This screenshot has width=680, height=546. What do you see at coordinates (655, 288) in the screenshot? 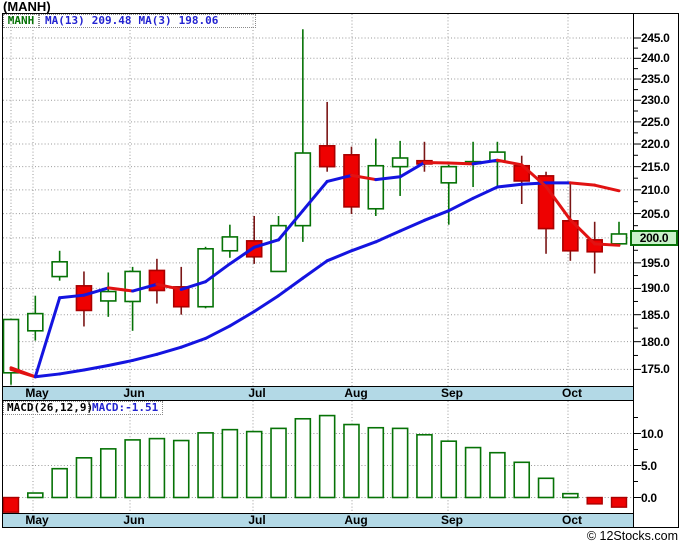
I see `price-axis-label: 190.0` at bounding box center [655, 288].